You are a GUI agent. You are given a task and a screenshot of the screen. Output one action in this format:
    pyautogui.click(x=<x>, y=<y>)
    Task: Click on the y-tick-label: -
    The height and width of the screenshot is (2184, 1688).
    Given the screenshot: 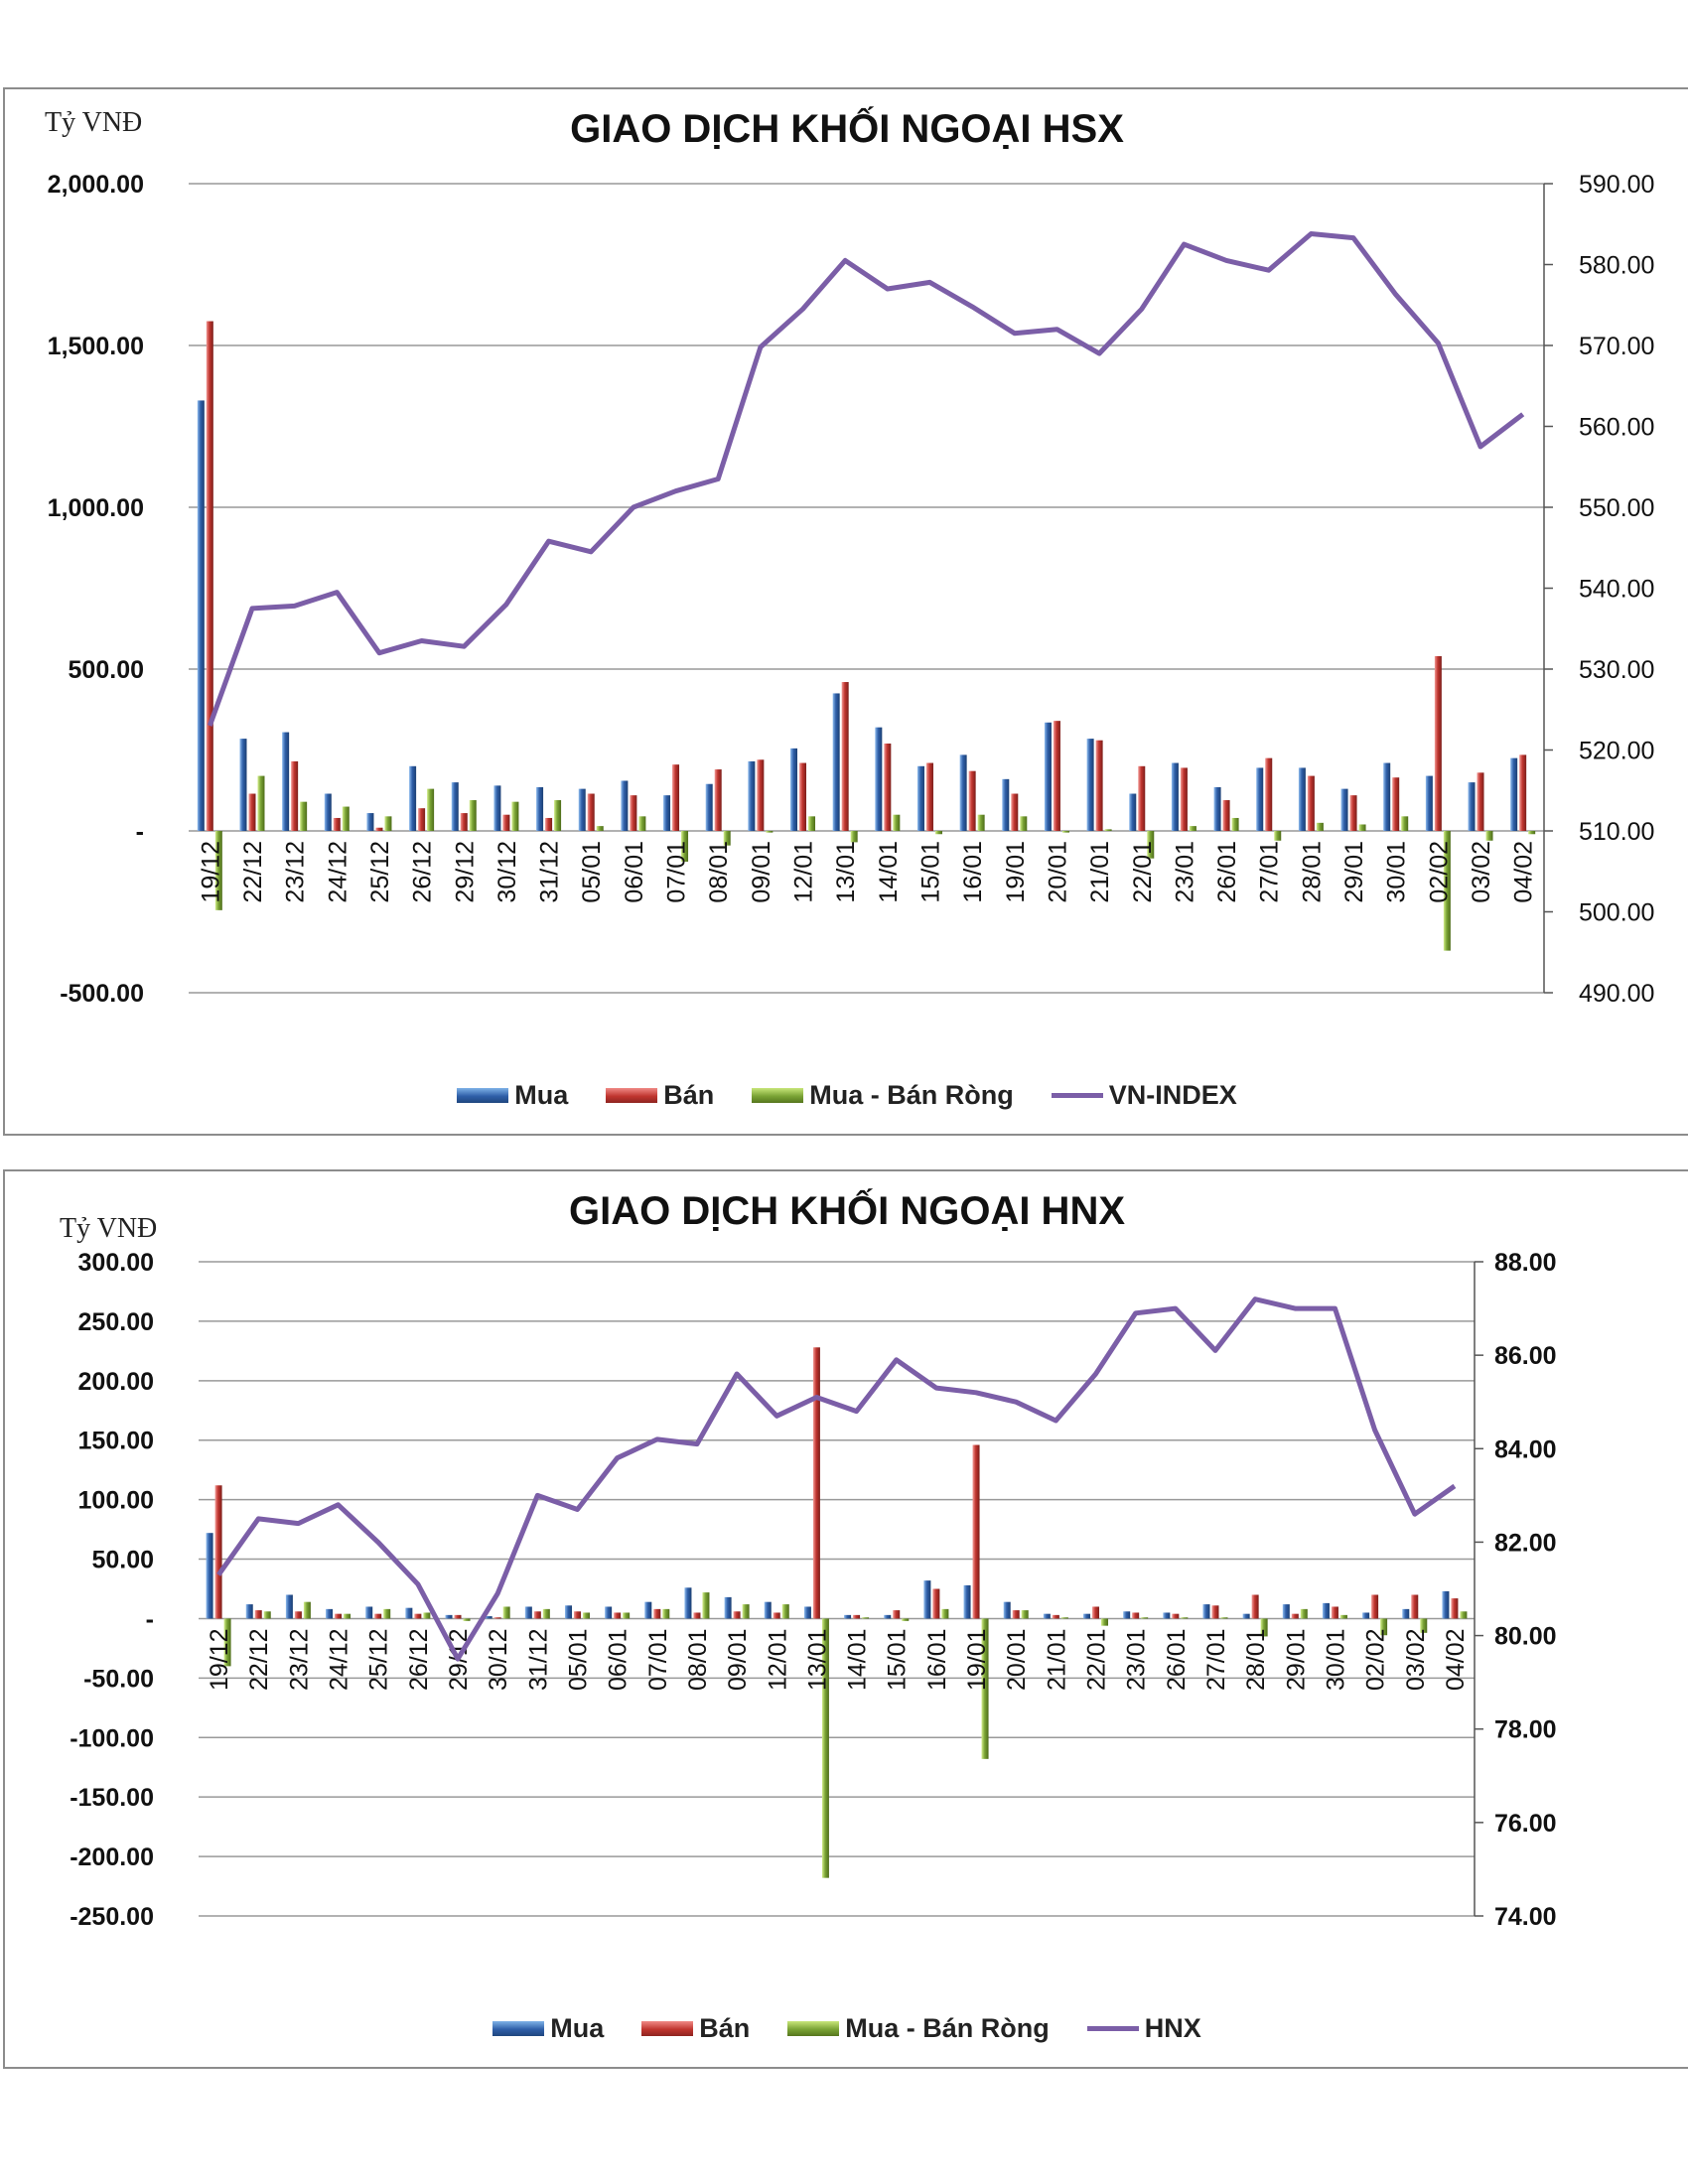 What is the action you would take?
    pyautogui.click(x=140, y=832)
    